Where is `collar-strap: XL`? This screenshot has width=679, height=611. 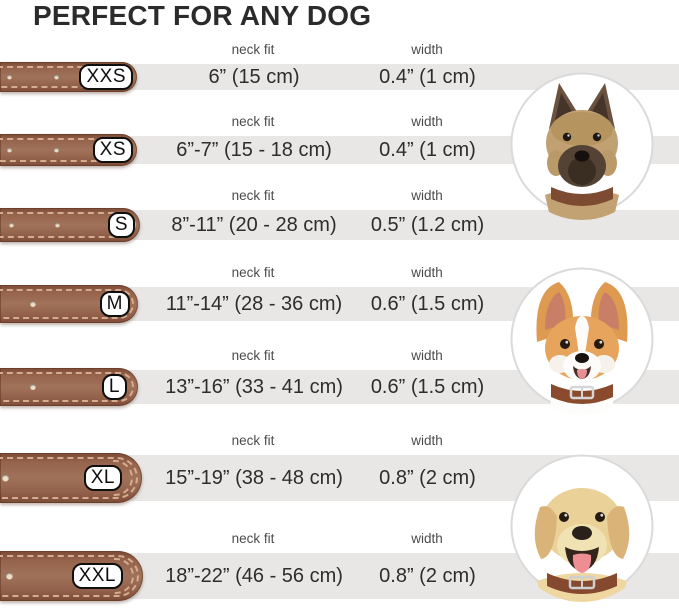
collar-strap: XL is located at coordinates (71, 478).